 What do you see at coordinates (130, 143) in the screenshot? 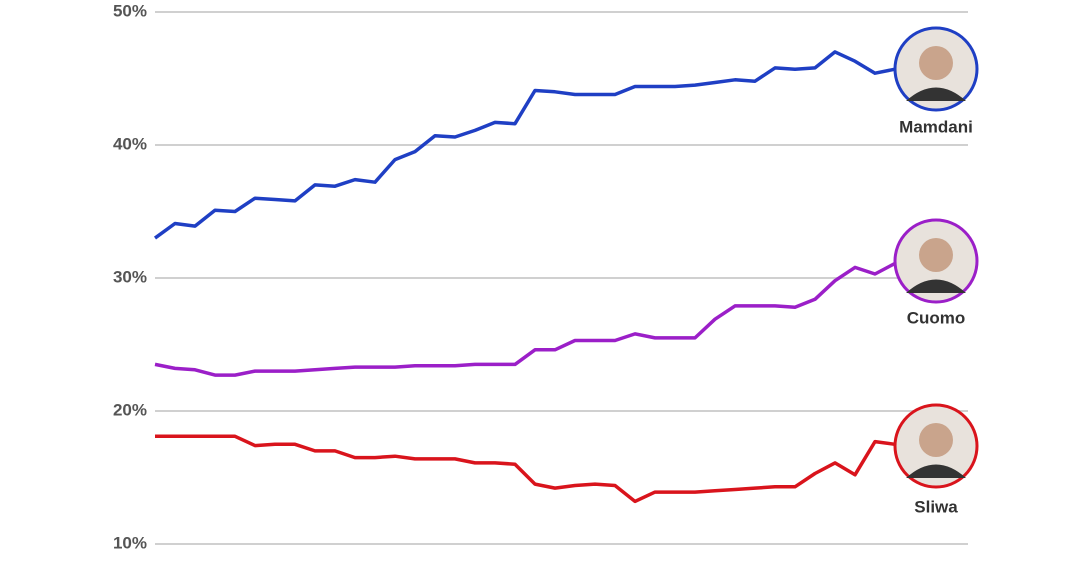
I see `y-tick-label: 40%` at bounding box center [130, 143].